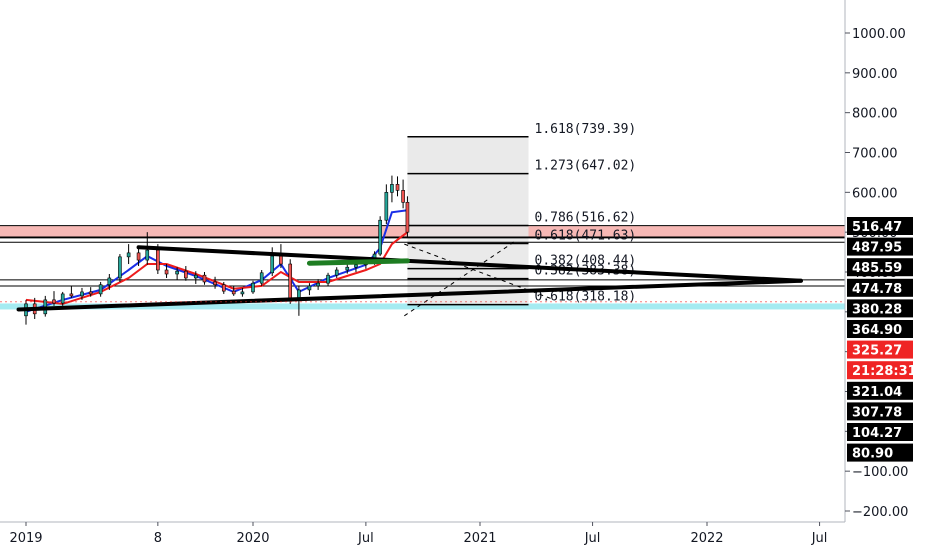 The width and height of the screenshot is (932, 550). I want to click on support-zone, so click(422, 306).